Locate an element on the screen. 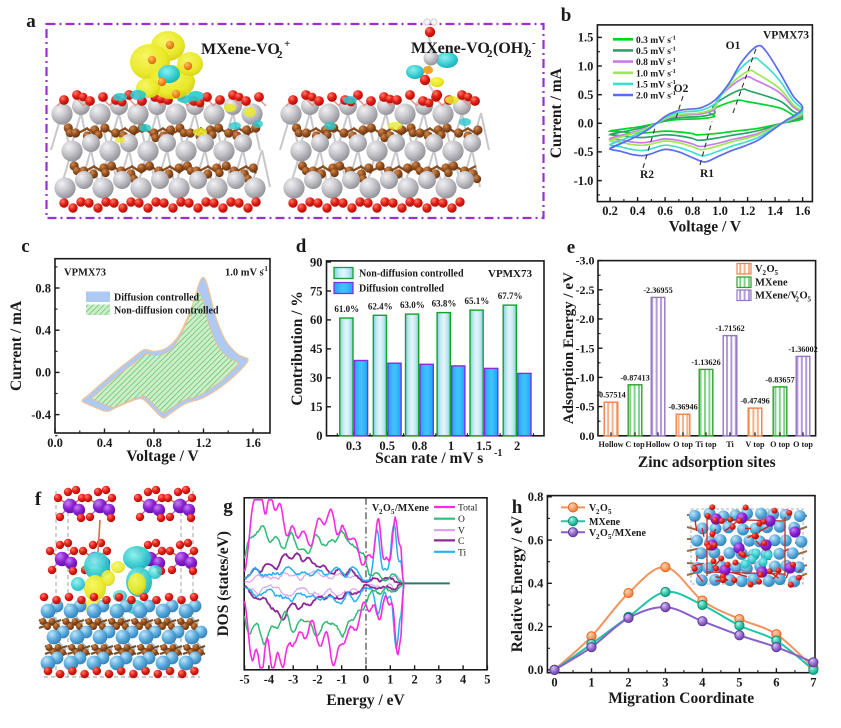 This screenshot has width=841, height=728. svg-text: 0.2 is located at coordinates (536, 627).